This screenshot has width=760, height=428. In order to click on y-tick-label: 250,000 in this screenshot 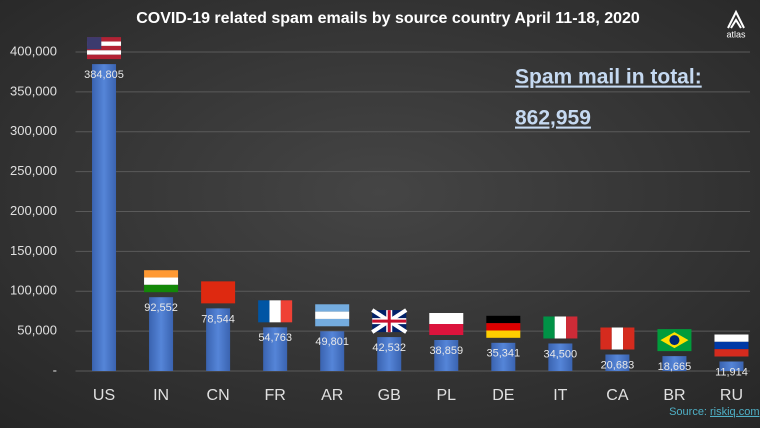, I will do `click(33, 170)`.